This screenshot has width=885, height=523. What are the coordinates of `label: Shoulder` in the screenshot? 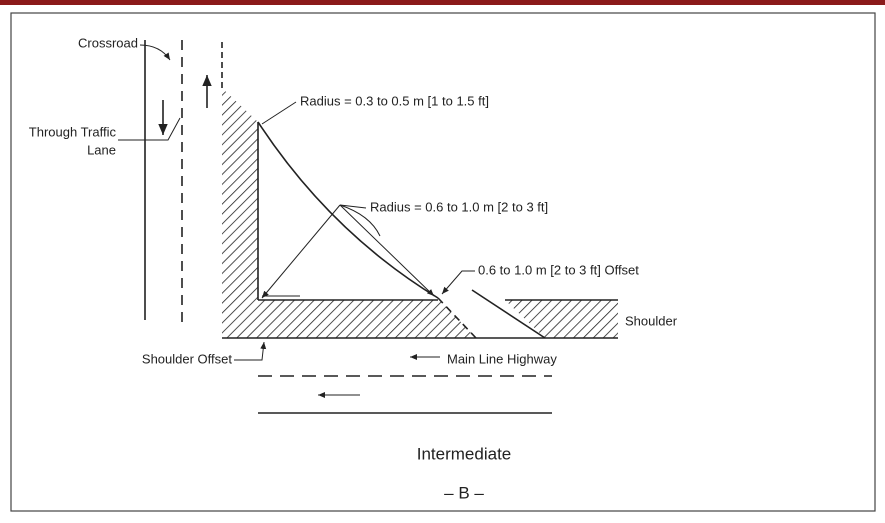 It's located at (651, 320).